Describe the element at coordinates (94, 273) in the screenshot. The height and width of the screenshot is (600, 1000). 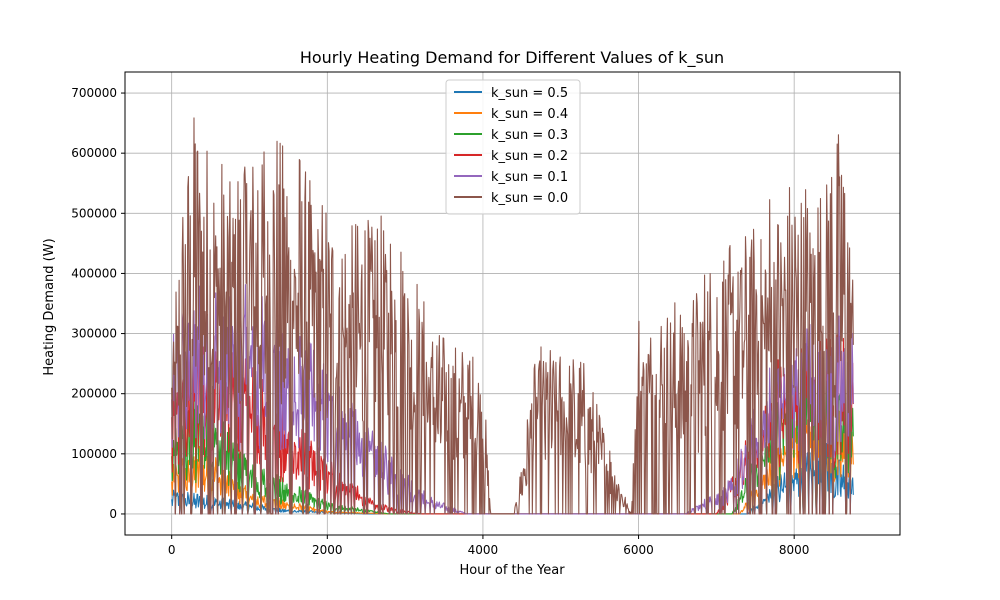
I see `y-tick-label: 400000` at that location.